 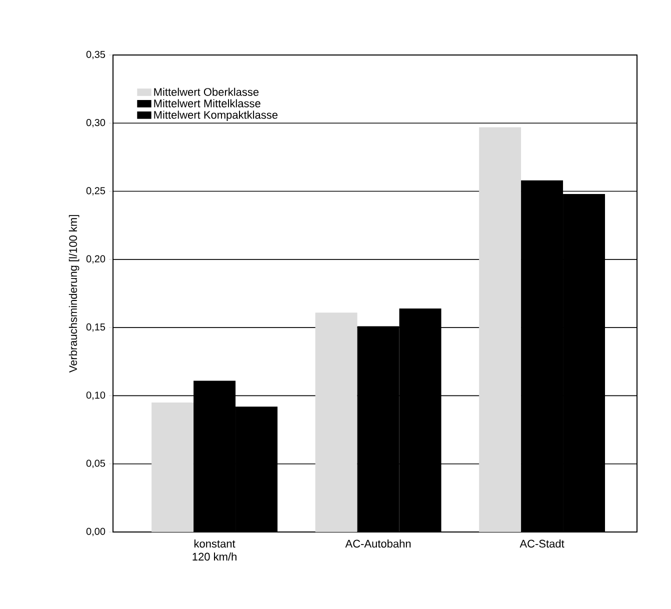 What do you see at coordinates (542, 544) in the screenshot?
I see `x-tick-label: AC-Stadt` at bounding box center [542, 544].